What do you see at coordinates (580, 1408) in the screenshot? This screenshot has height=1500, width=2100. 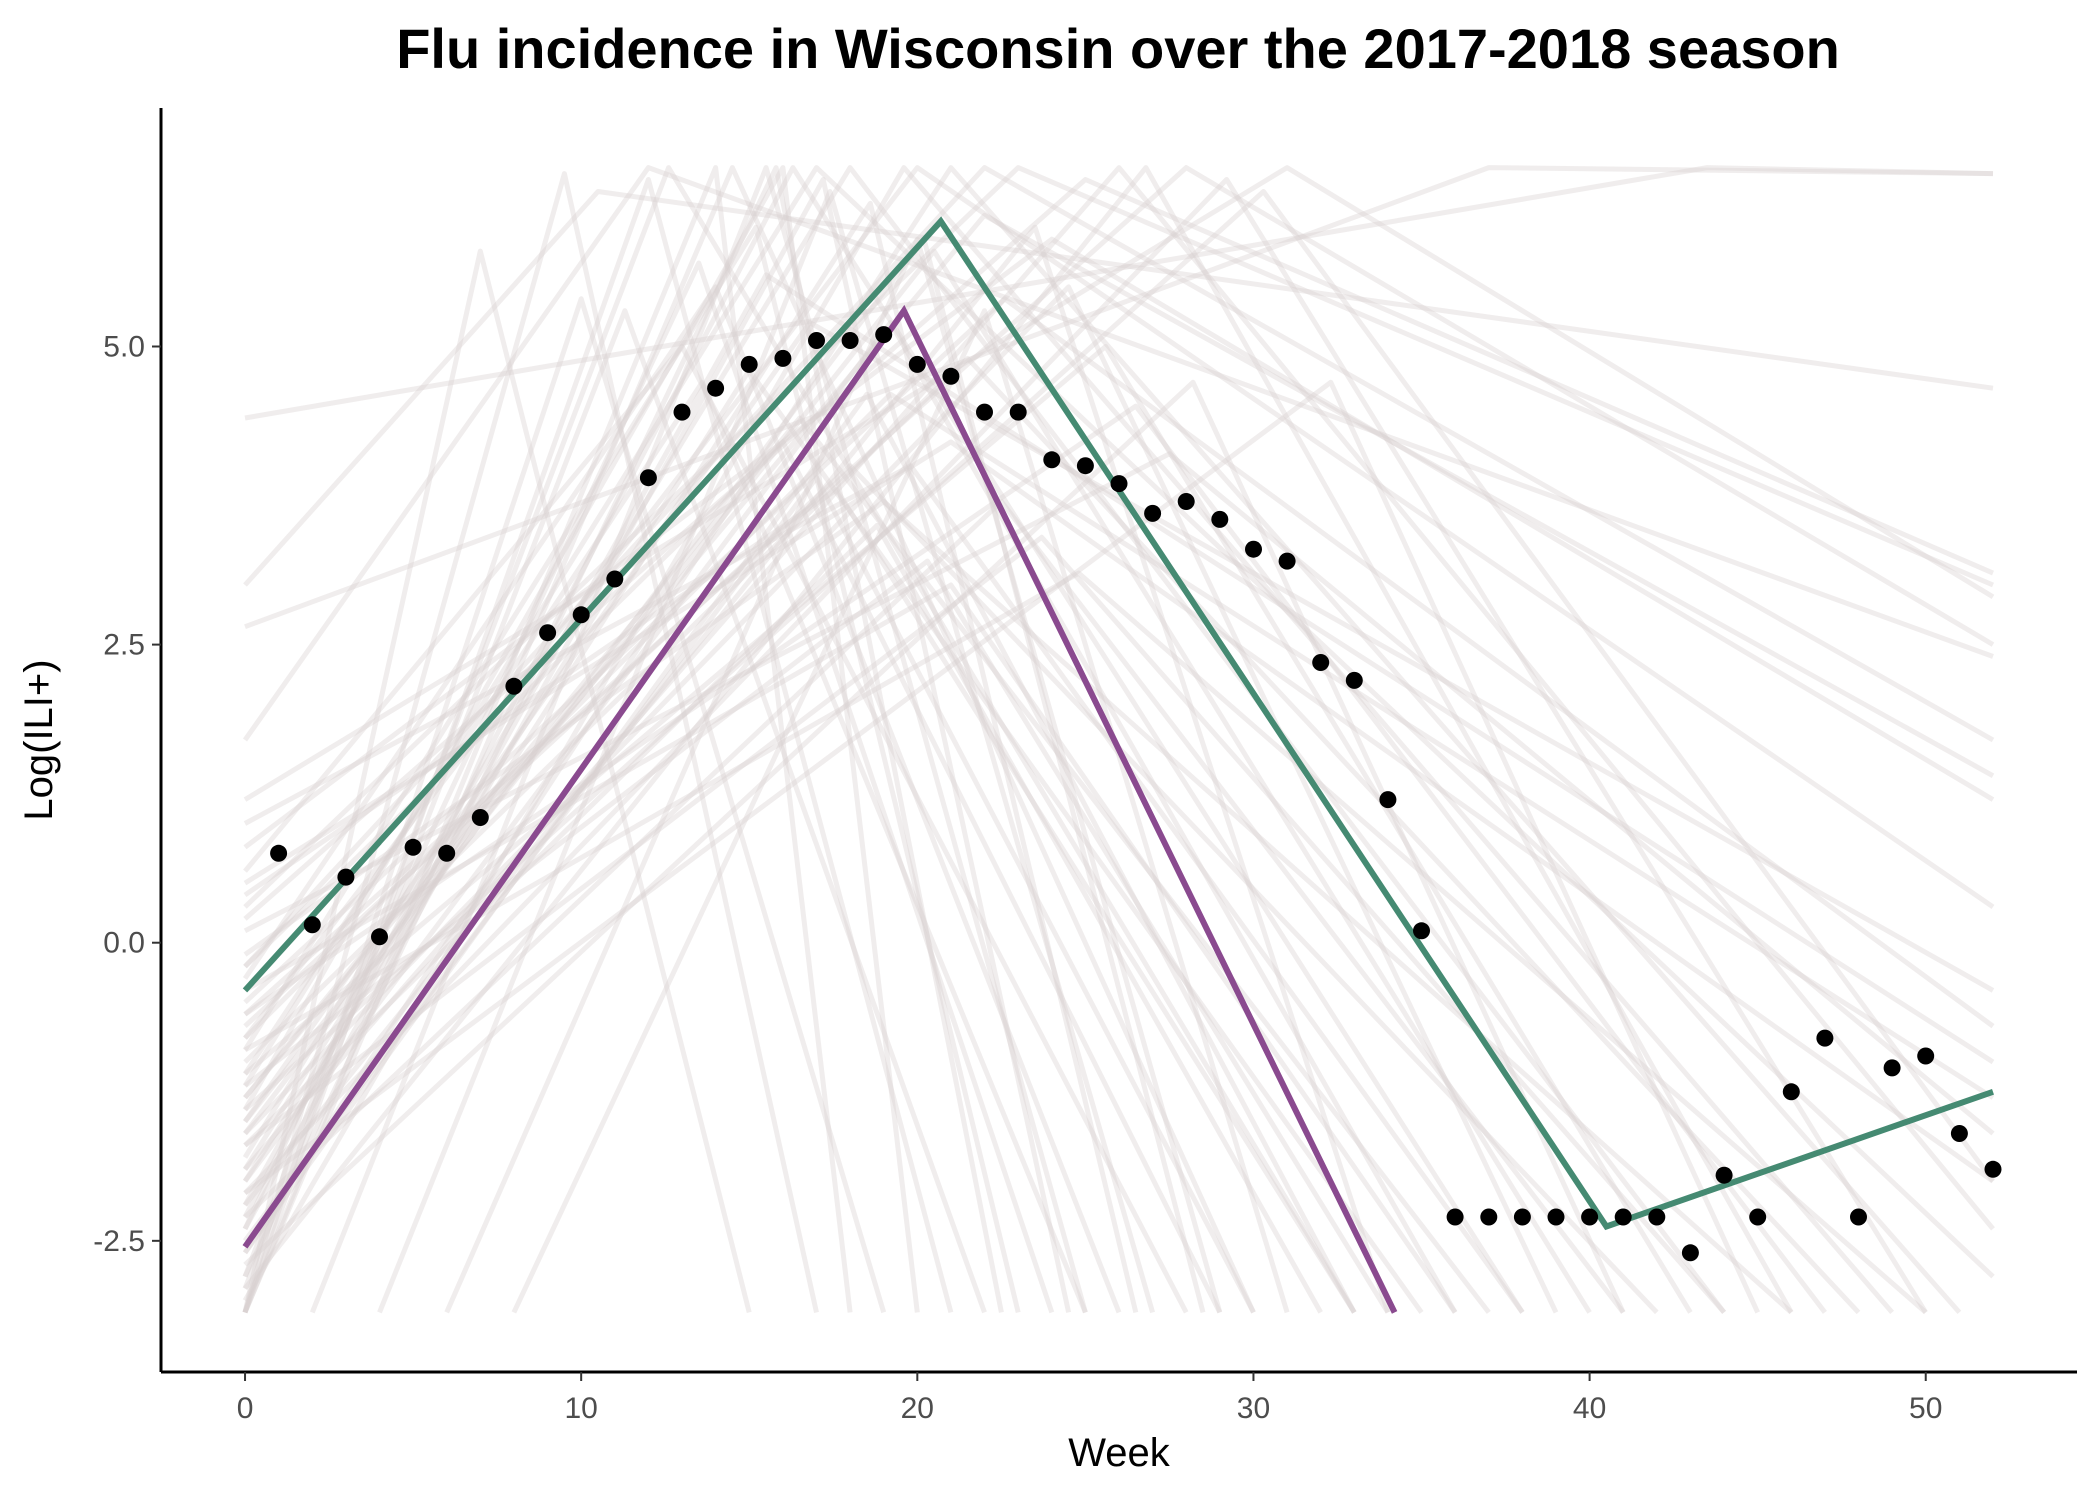 I see `x-tick-label: 10` at bounding box center [580, 1408].